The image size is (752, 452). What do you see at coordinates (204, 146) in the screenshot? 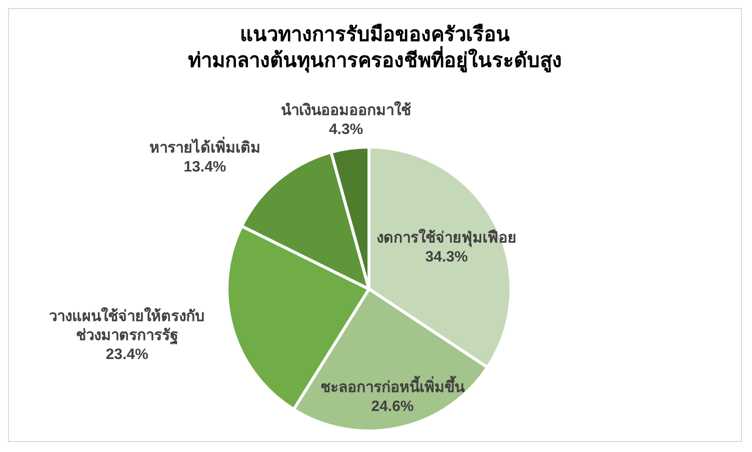
I see `slice-label: หารายได้เพิ่มเติม` at bounding box center [204, 146].